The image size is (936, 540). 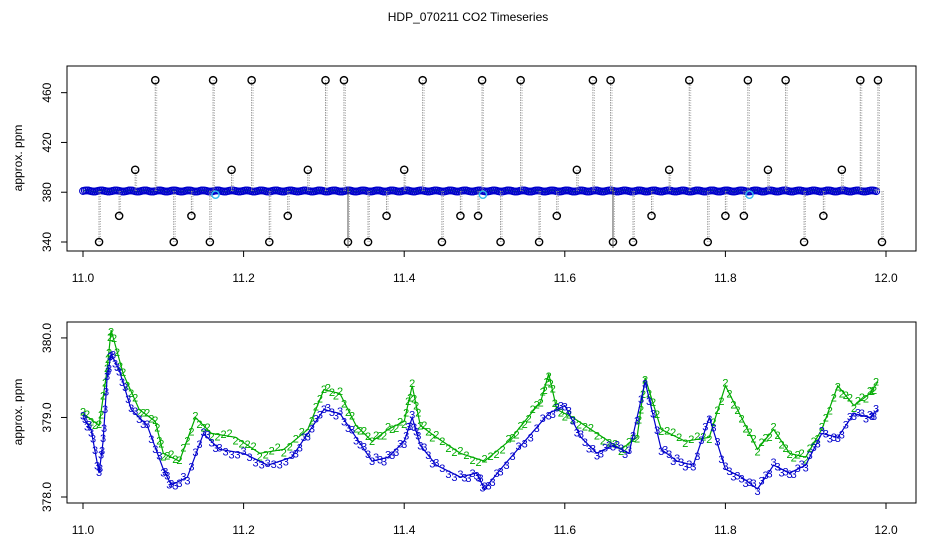 I want to click on bottom-y-axis-label: approx. ppm, so click(x=18, y=412).